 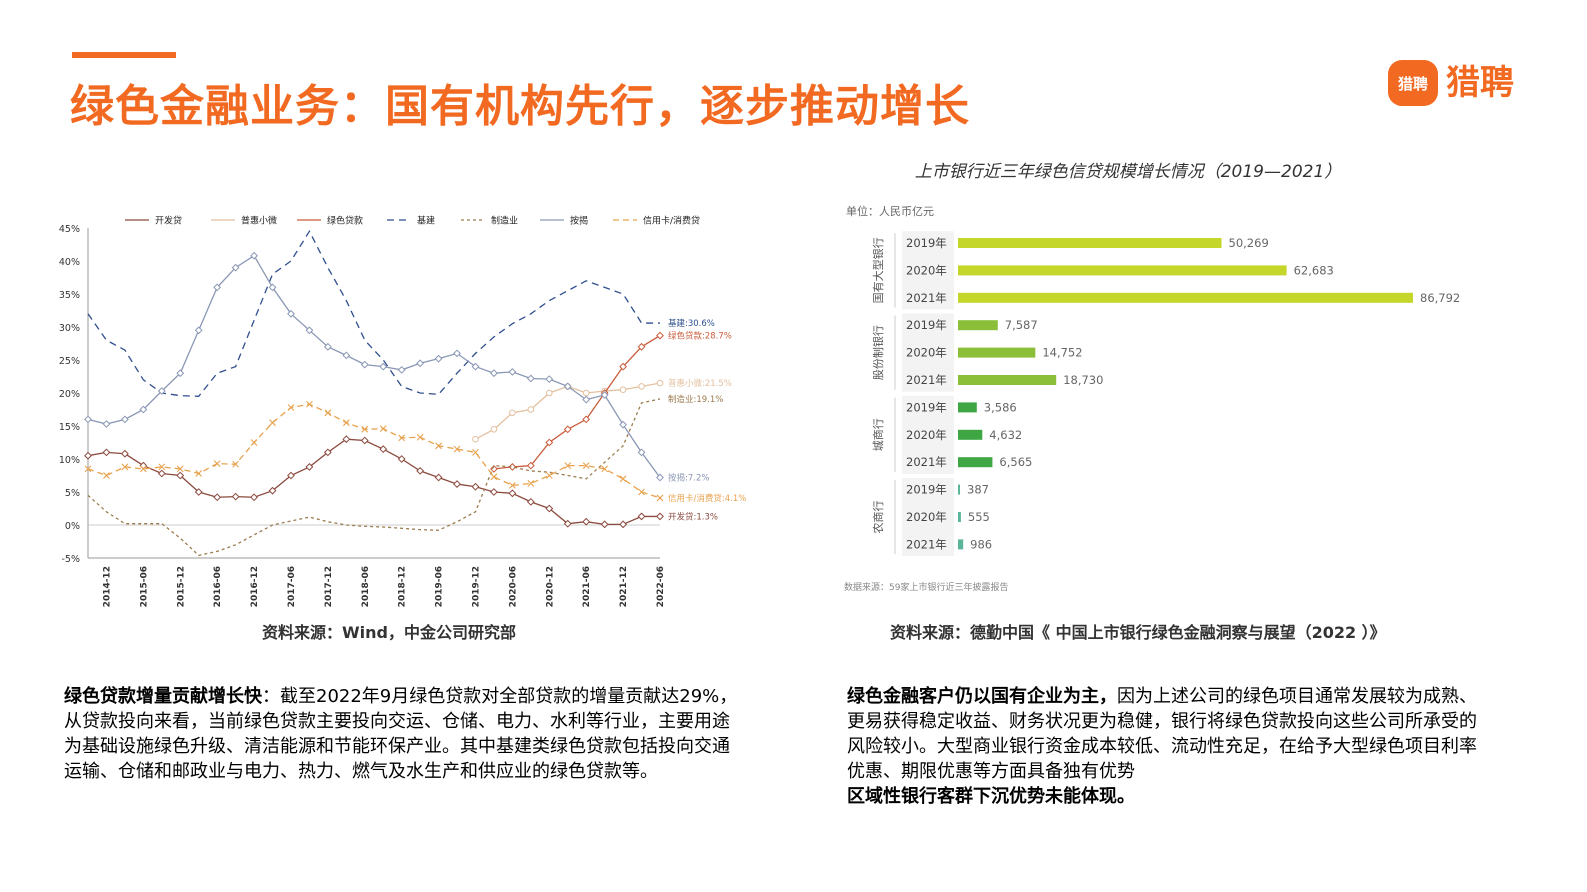 What do you see at coordinates (513, 586) in the screenshot?
I see `x-tick-label: 2020-06` at bounding box center [513, 586].